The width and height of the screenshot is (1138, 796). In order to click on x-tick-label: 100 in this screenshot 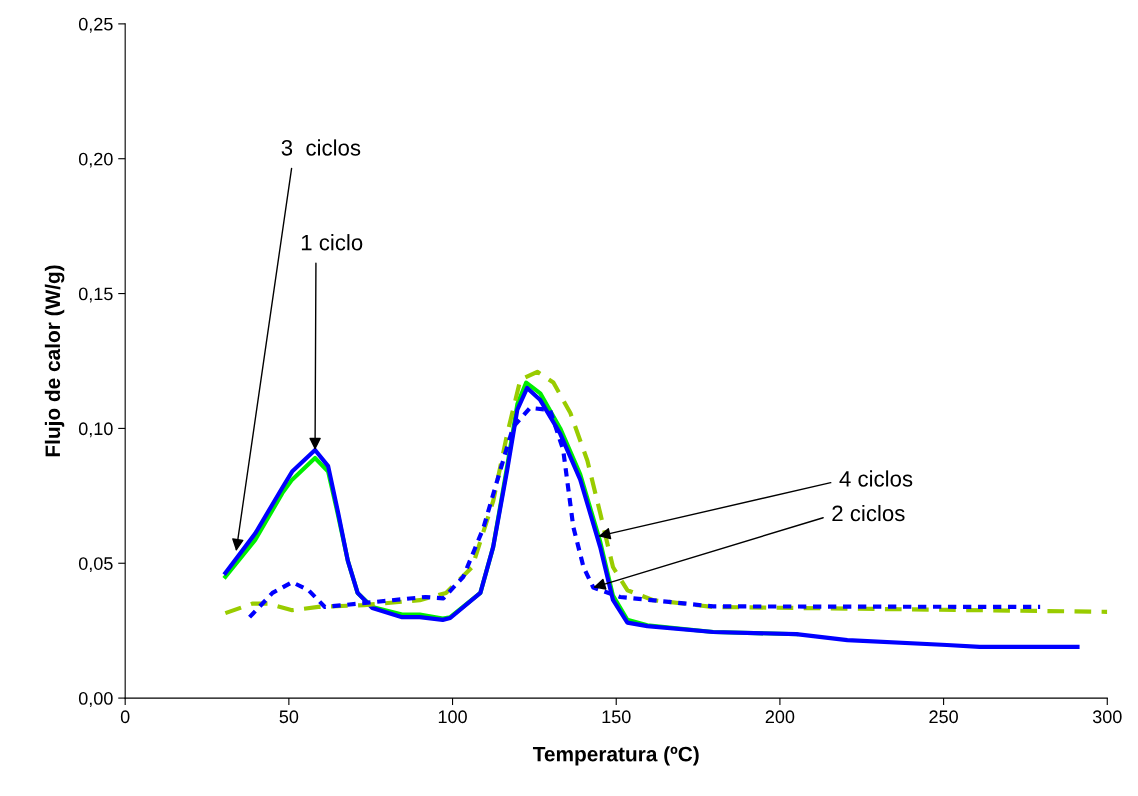, I will do `click(452, 717)`.